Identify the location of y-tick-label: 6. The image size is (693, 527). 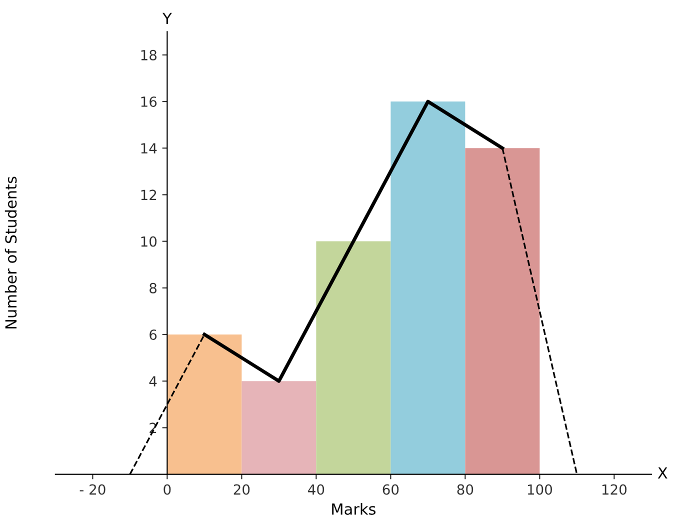
(153, 334).